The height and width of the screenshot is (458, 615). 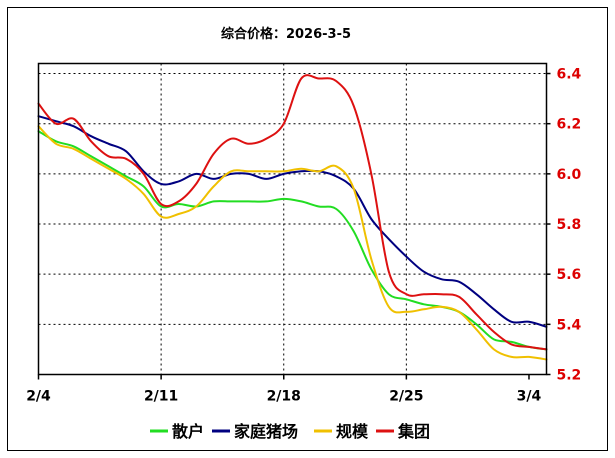 I want to click on y-tick-label: 5.6, so click(x=569, y=275).